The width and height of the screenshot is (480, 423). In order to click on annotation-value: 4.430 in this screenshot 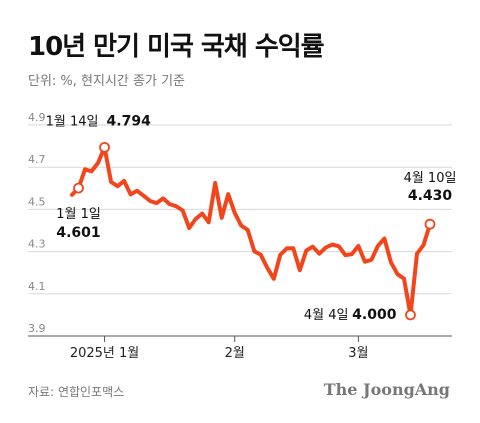, I will do `click(430, 196)`.